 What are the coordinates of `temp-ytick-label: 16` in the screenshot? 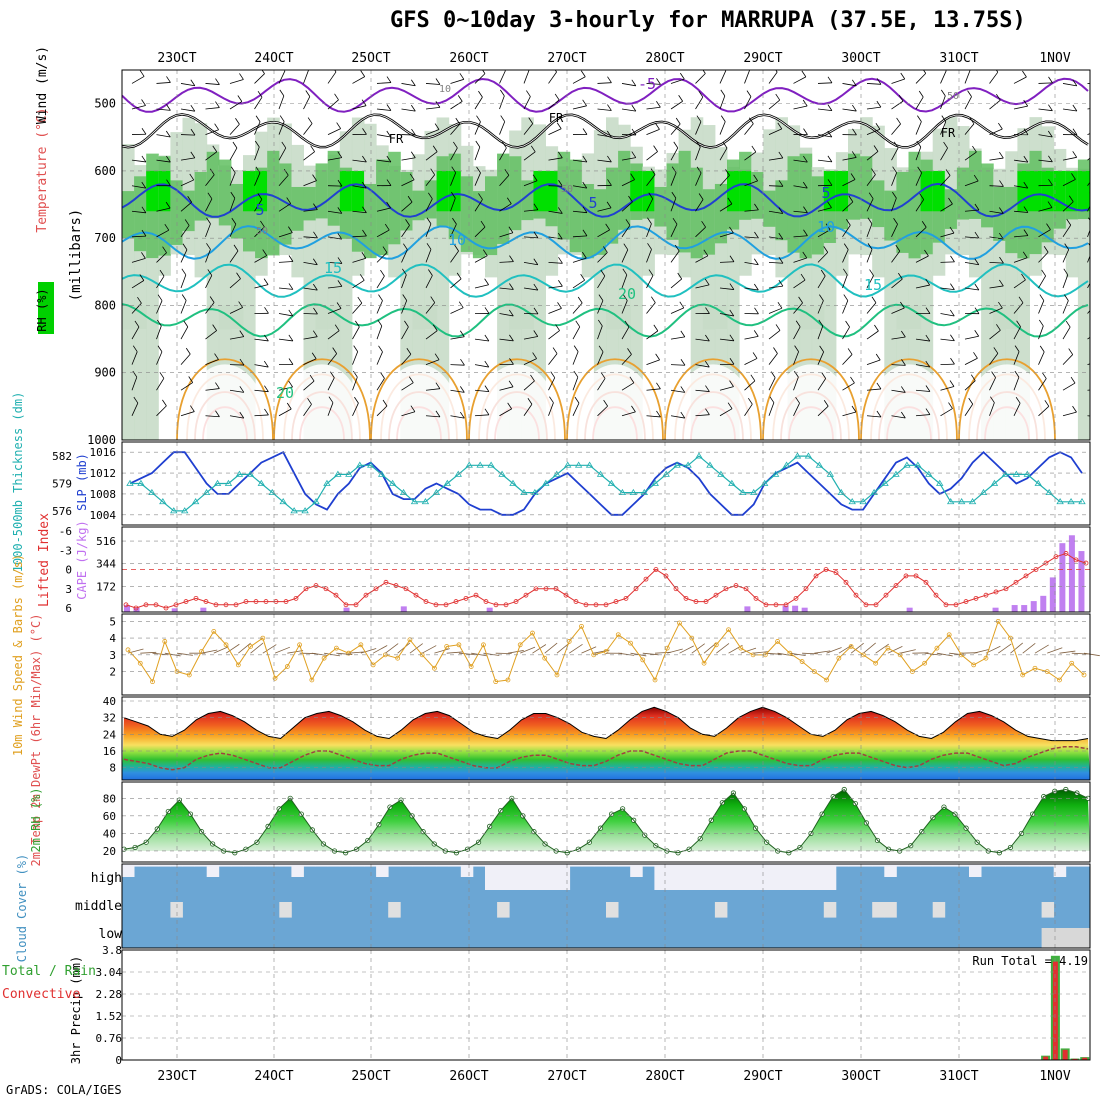 It's located at (109, 751).